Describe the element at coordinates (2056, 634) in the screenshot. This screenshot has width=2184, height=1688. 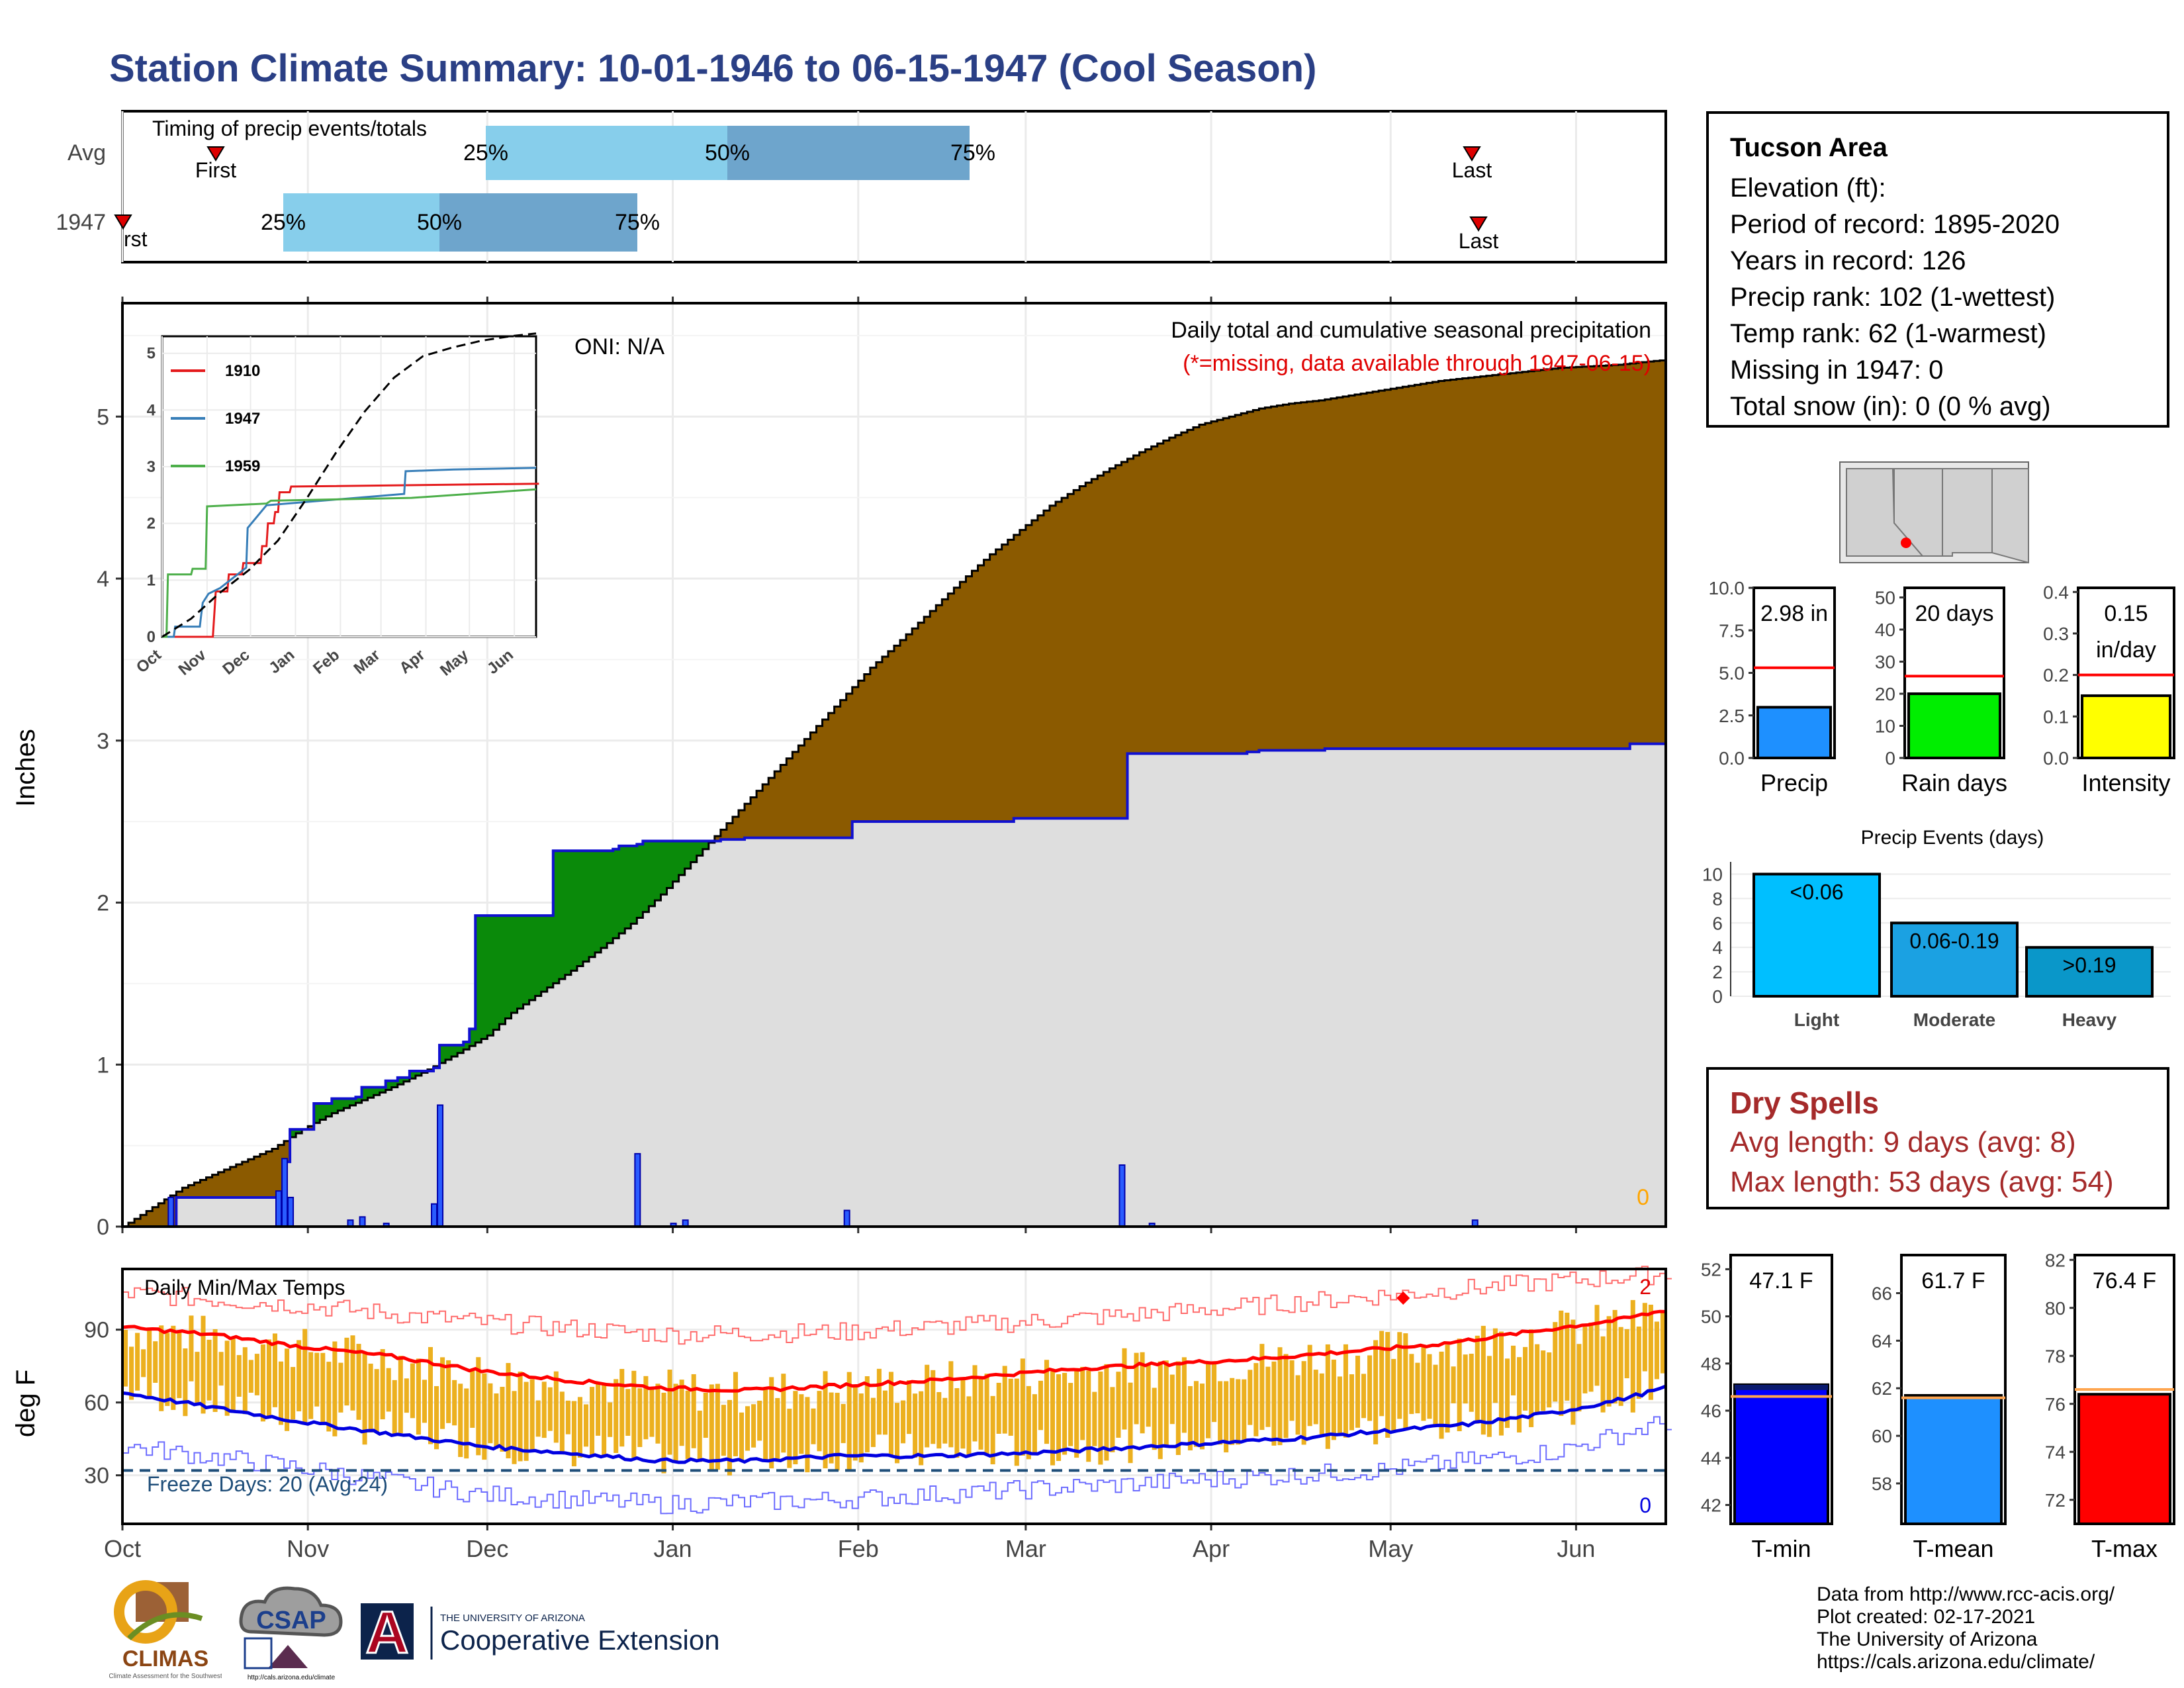
I see `intensity-mini-tick-label: 0.3` at that location.